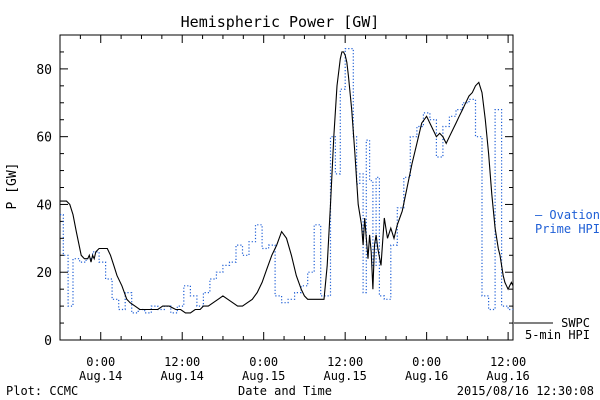 The width and height of the screenshot is (600, 400). I want to click on legend: — Ovation Prime HPI SWPC 5-min HPI, so click(557, 275).